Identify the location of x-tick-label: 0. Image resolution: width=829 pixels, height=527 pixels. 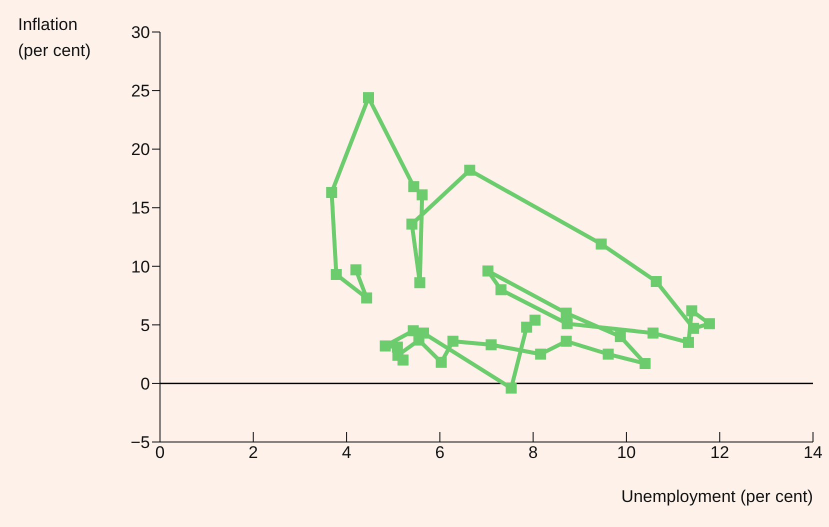
(160, 452).